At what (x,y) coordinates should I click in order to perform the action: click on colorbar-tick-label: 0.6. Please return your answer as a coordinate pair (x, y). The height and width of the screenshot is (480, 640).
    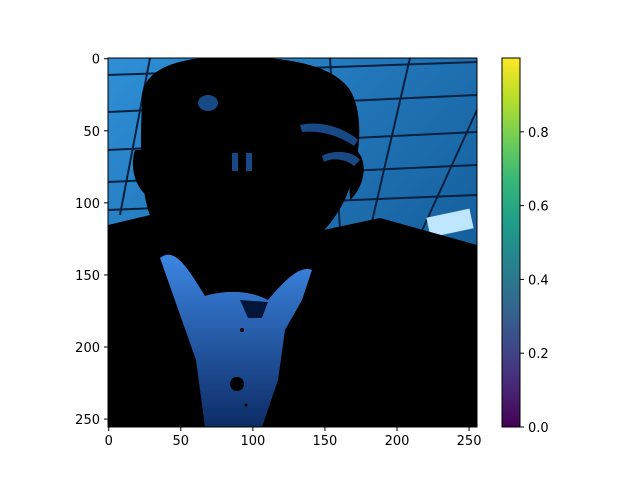
    Looking at the image, I should click on (538, 207).